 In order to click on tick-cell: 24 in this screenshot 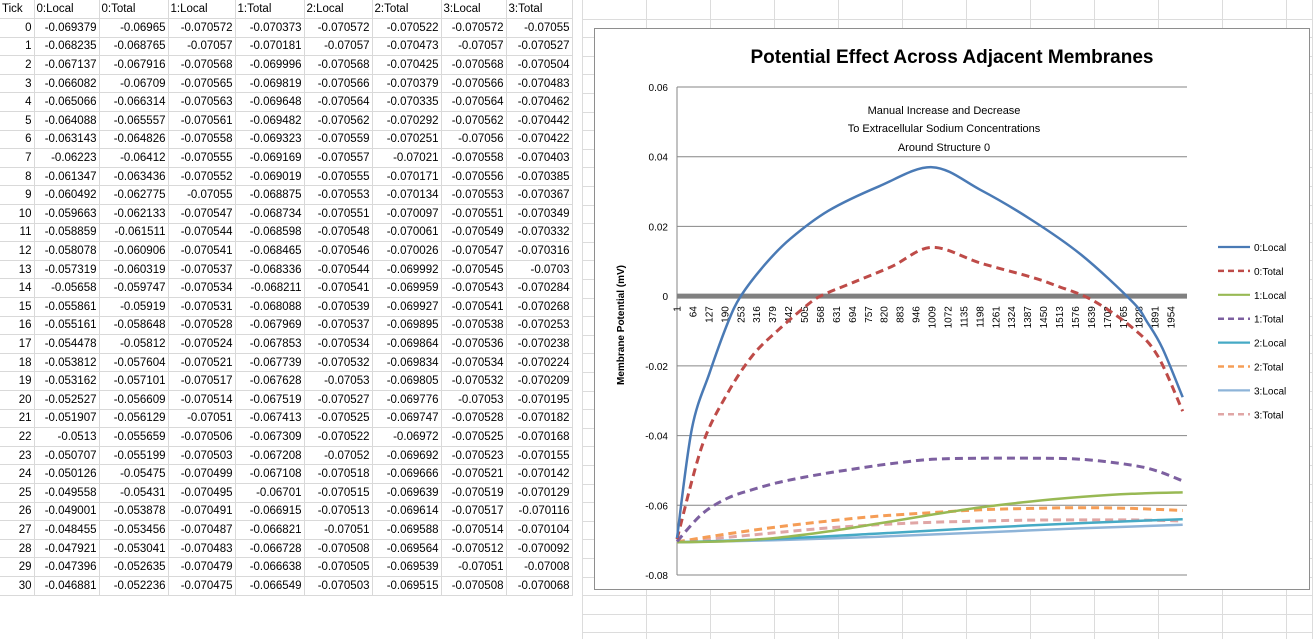, I will do `click(17, 474)`.